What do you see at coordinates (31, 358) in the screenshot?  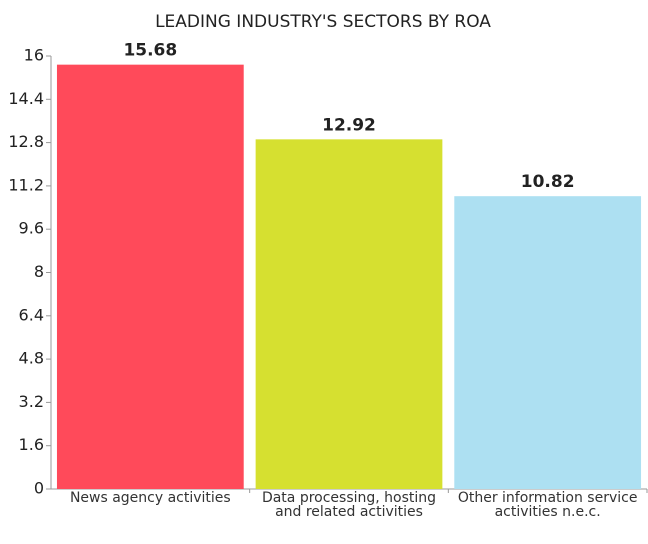 I see `y-tick-label: 4.8` at bounding box center [31, 358].